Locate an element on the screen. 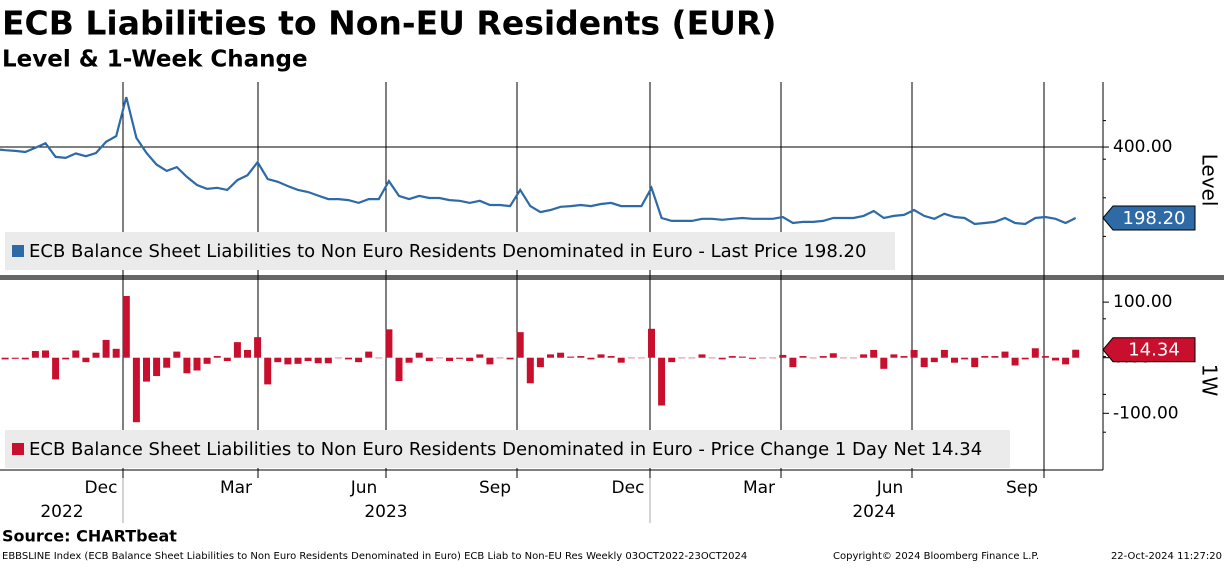 The image size is (1224, 569). footer-date: 22-Oct-2024 11:27:20 is located at coordinates (1166, 556).